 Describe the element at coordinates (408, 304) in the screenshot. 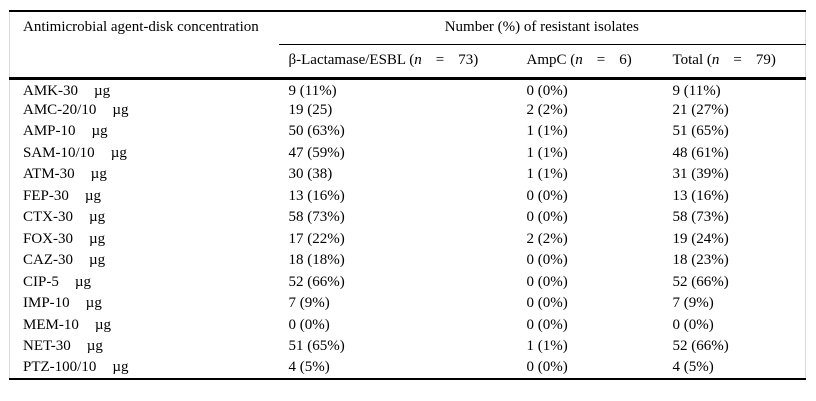

I see `table-row: IMP-10 µg 7 (9%) 0 (0%) 7 (9%)` at that location.